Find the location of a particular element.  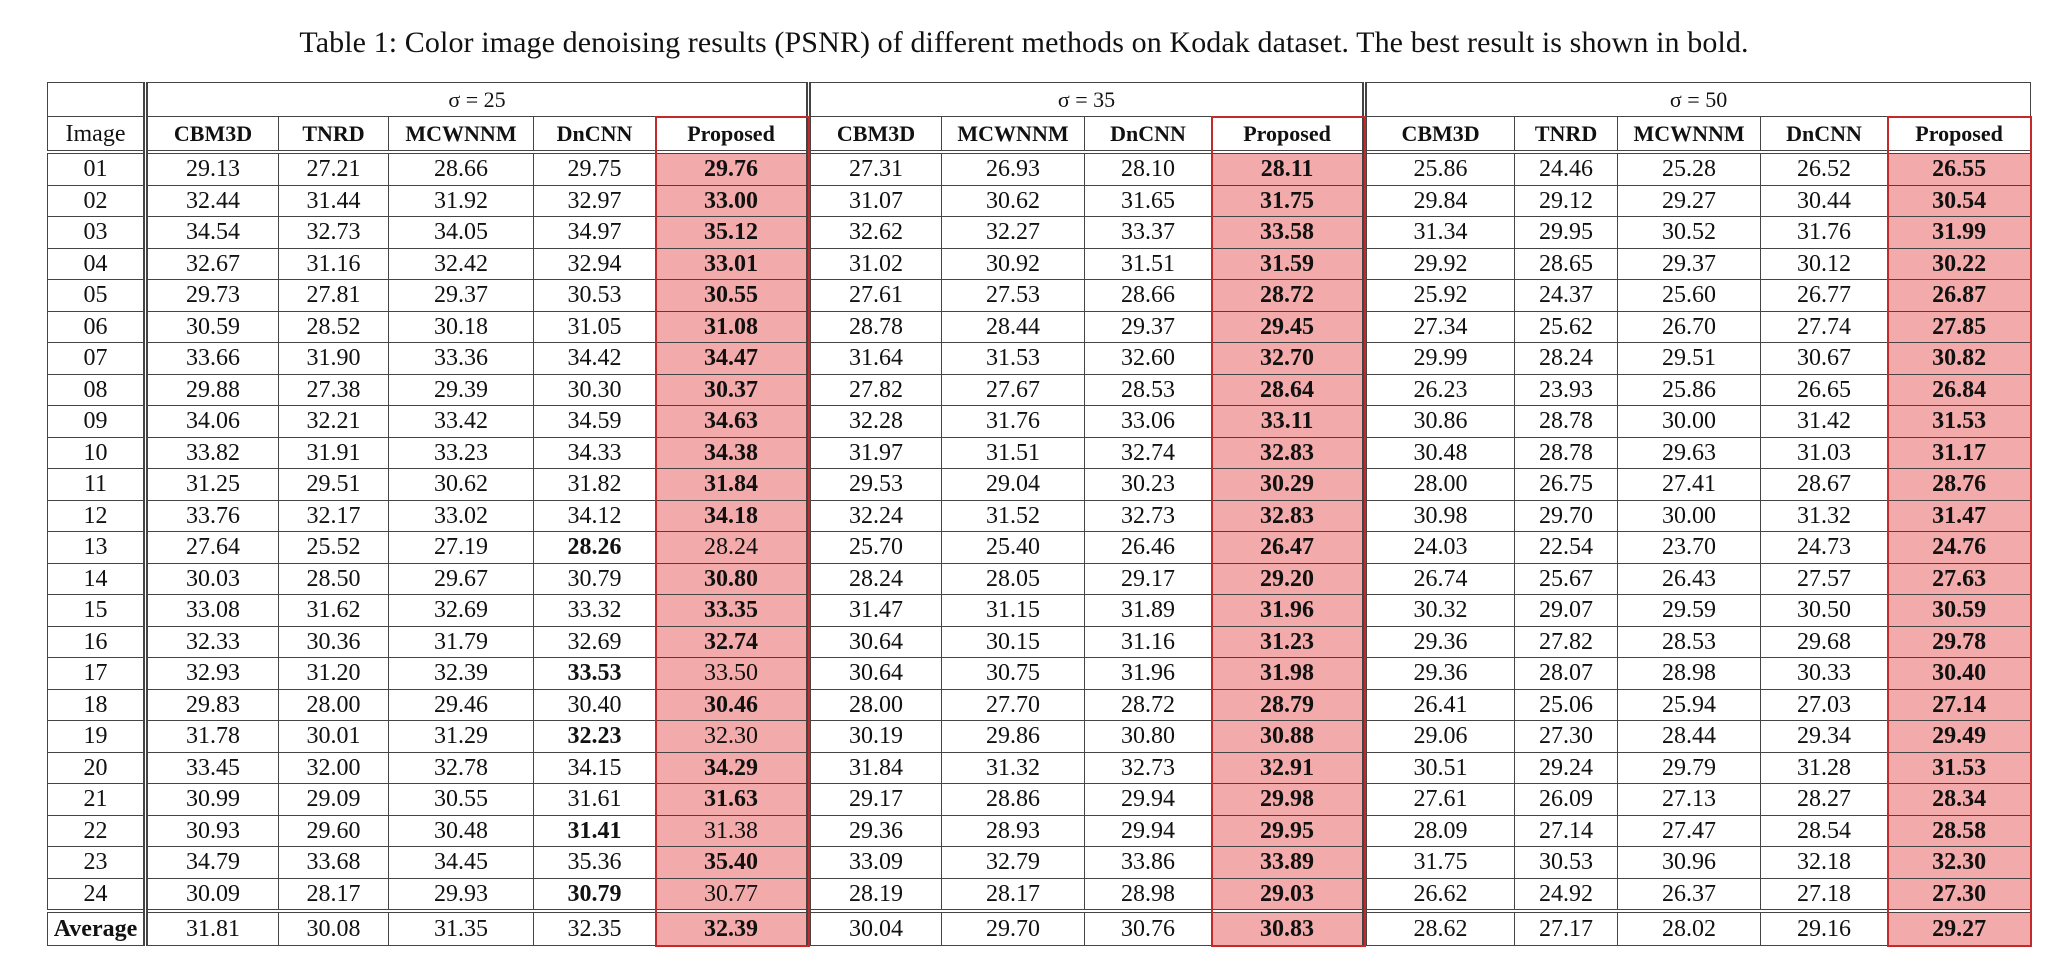

psnr-cell: 34.63 is located at coordinates (732, 421).